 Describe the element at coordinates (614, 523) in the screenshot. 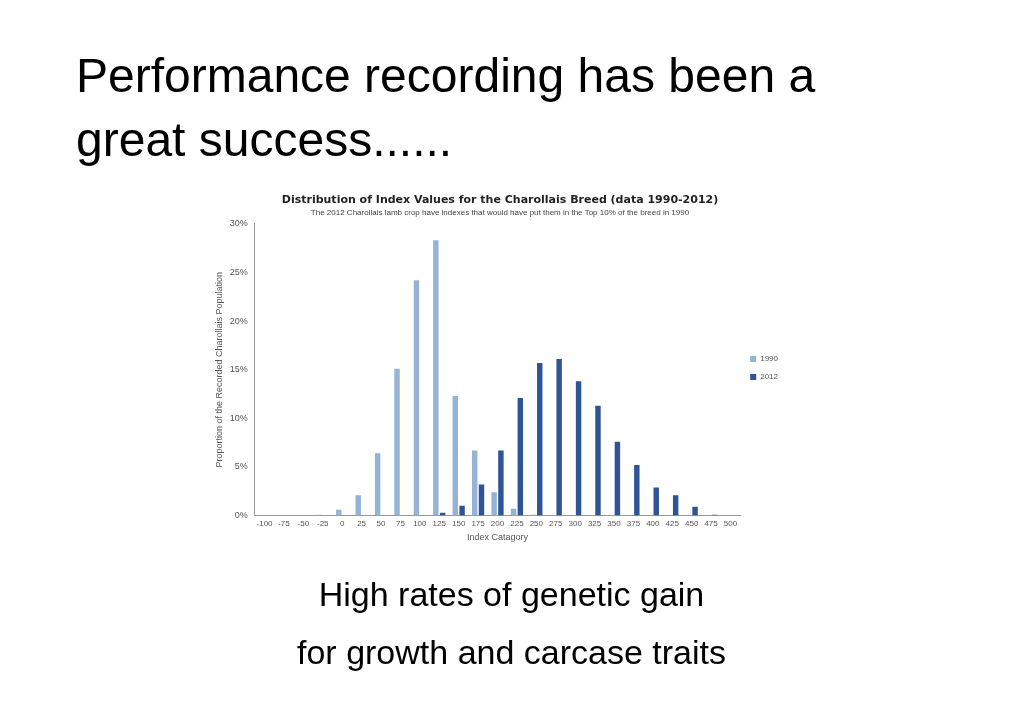

I see `x-tick-label: 350` at that location.